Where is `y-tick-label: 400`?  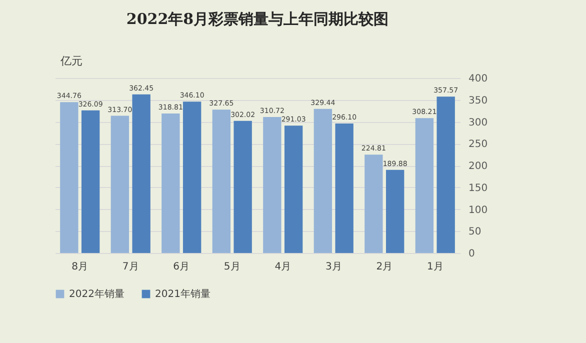
y-tick-label: 400 is located at coordinates (478, 79).